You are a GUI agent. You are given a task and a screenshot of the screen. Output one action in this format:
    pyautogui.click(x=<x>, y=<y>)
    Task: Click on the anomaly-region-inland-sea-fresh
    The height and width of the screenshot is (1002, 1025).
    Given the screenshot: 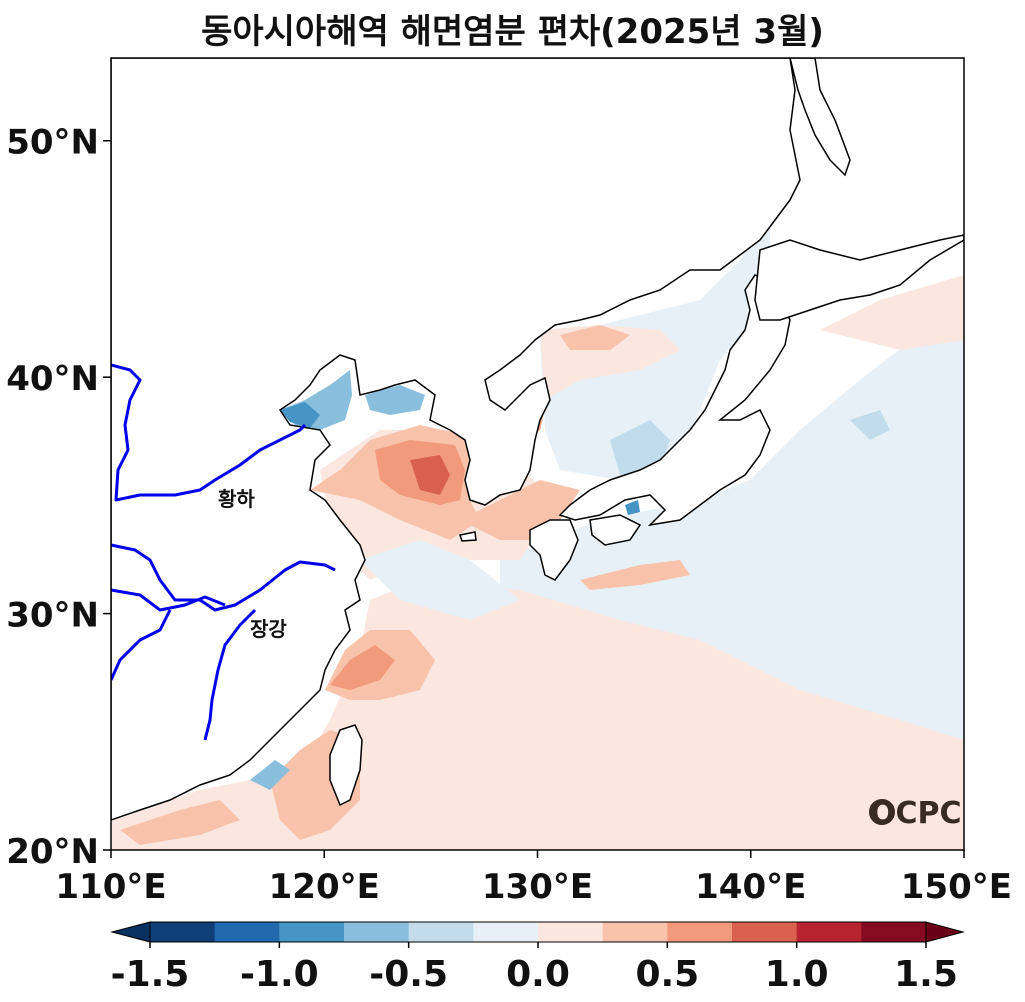 What is the action you would take?
    pyautogui.click(x=632, y=507)
    